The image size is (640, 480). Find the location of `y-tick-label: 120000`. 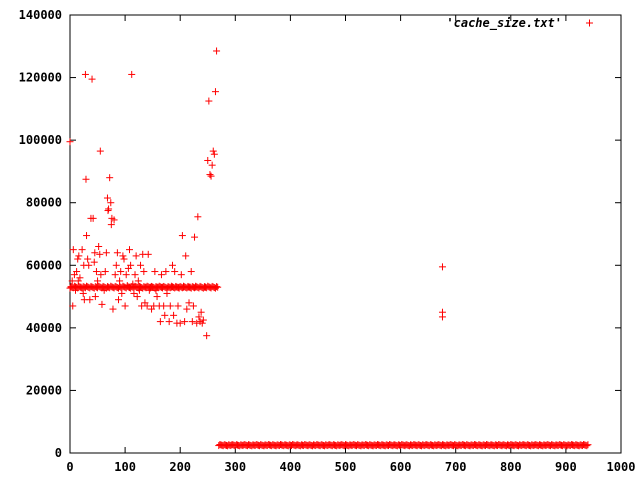

y-tick-label: 120000 is located at coordinates (40, 78).